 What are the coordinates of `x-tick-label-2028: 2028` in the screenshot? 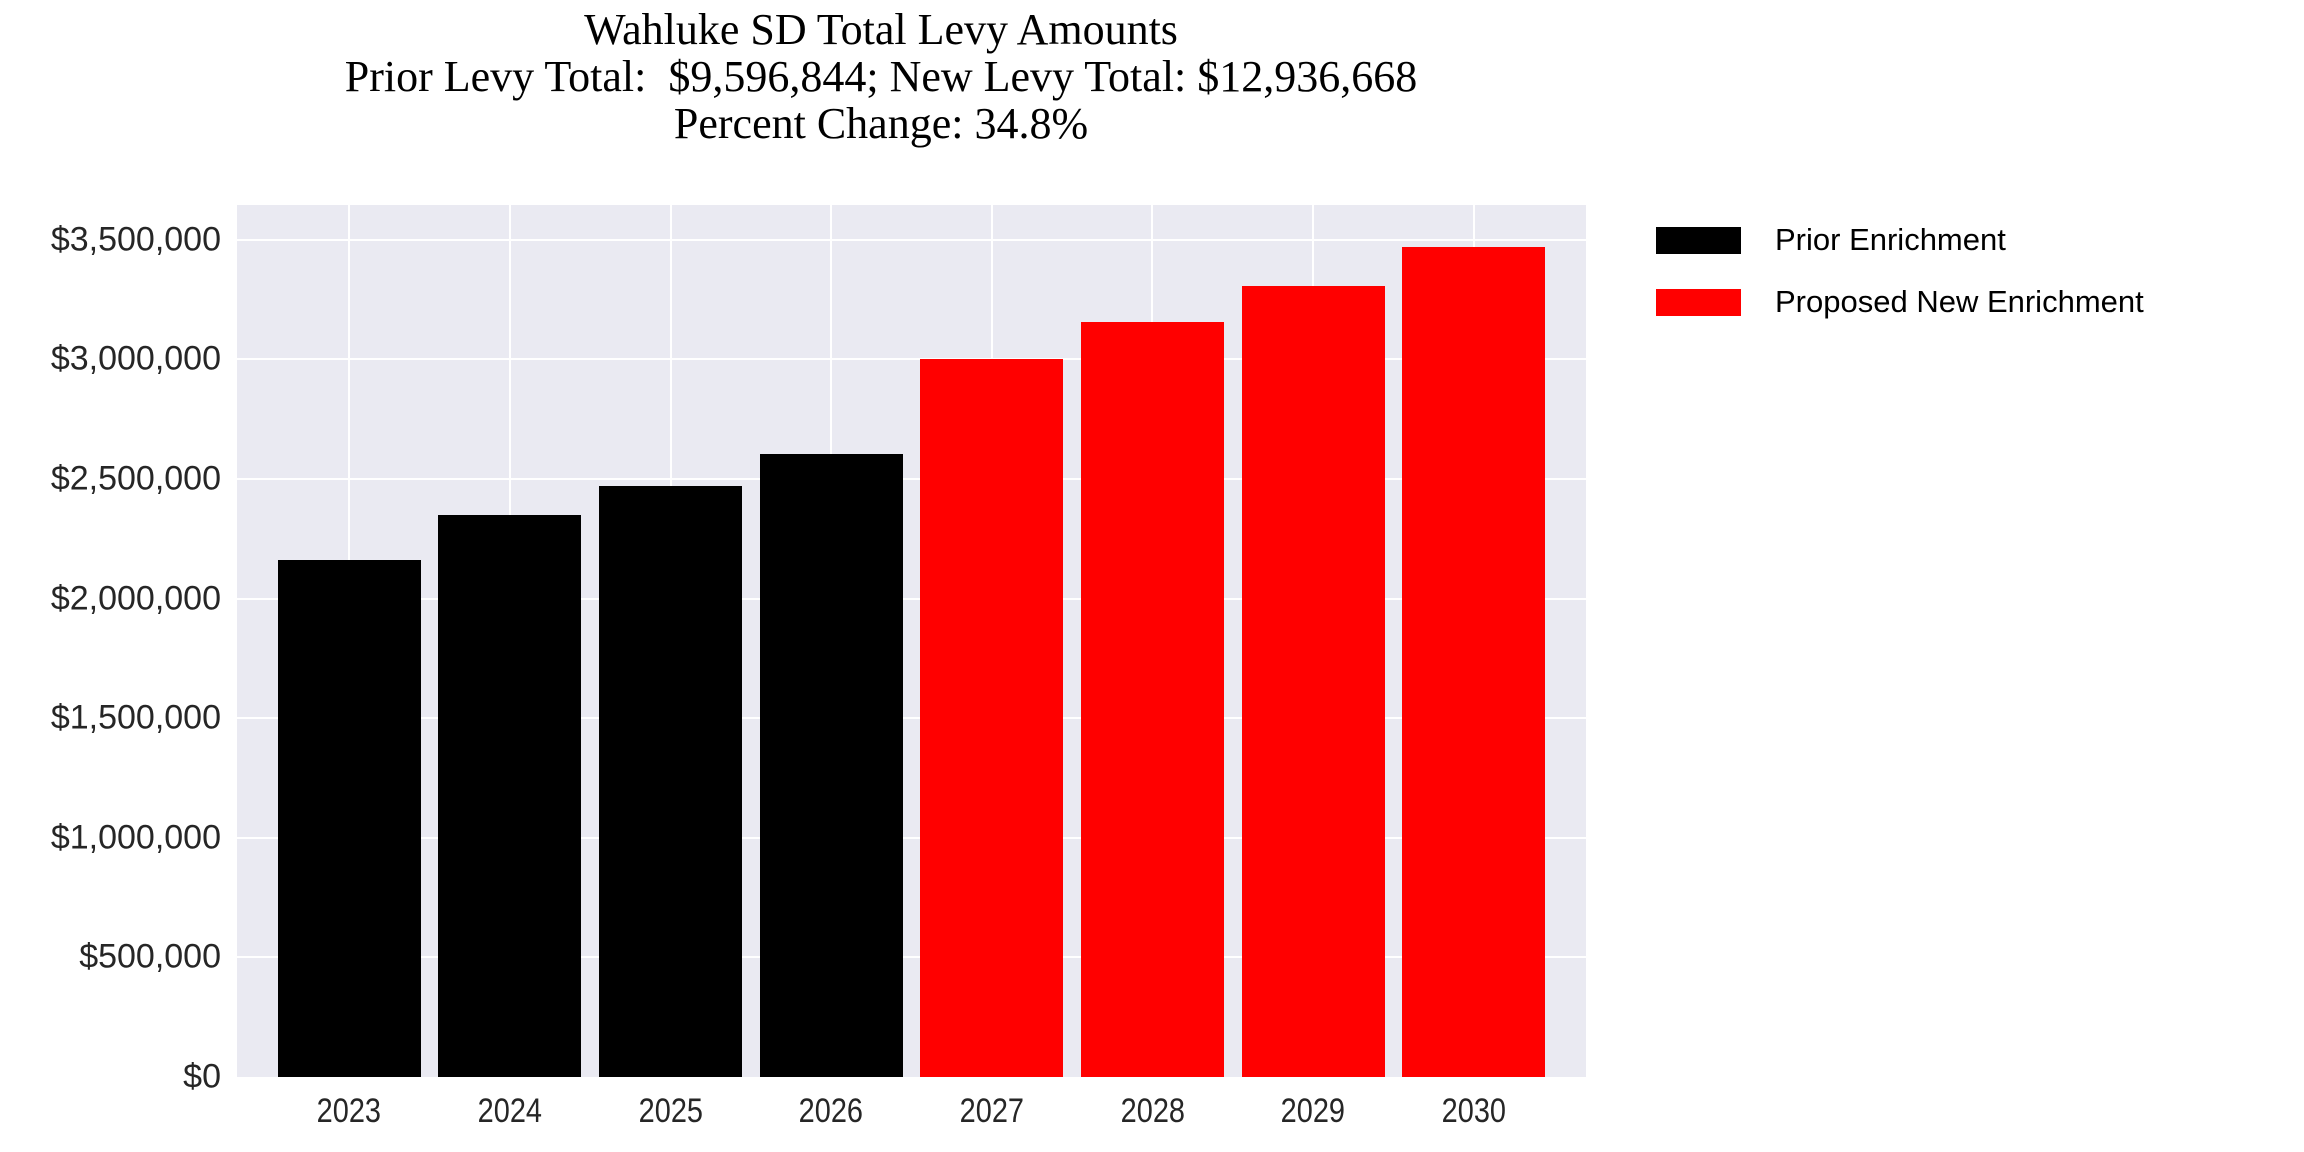 It's located at (1152, 1111).